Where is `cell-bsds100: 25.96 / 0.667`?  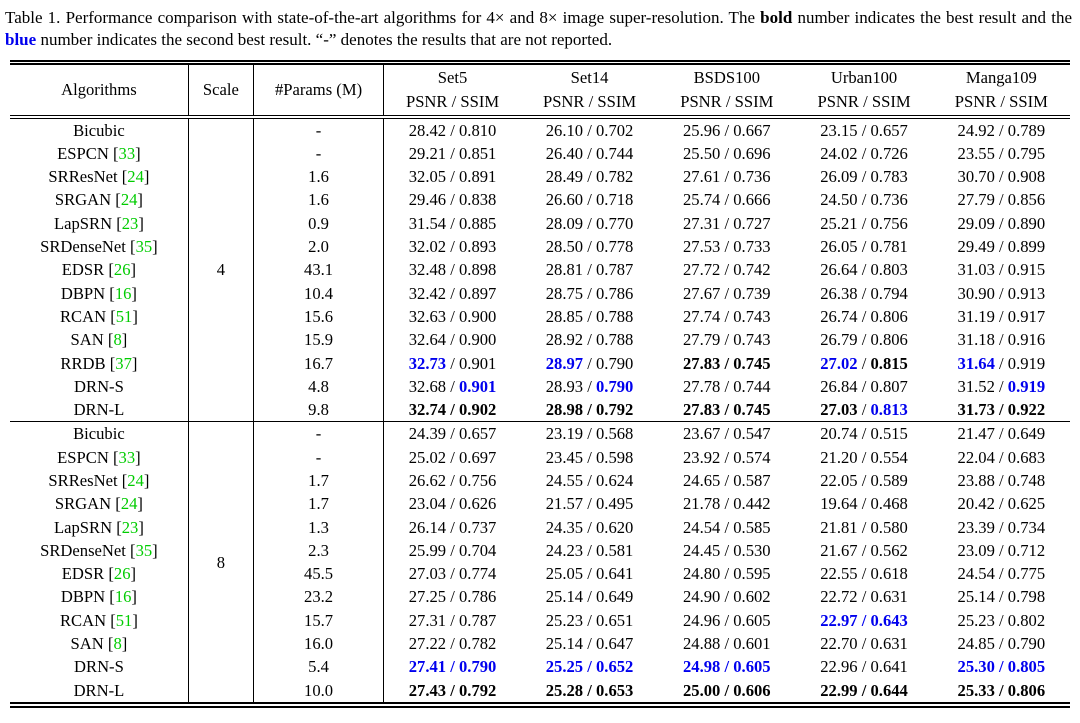
cell-bsds100: 25.96 / 0.667 is located at coordinates (726, 129).